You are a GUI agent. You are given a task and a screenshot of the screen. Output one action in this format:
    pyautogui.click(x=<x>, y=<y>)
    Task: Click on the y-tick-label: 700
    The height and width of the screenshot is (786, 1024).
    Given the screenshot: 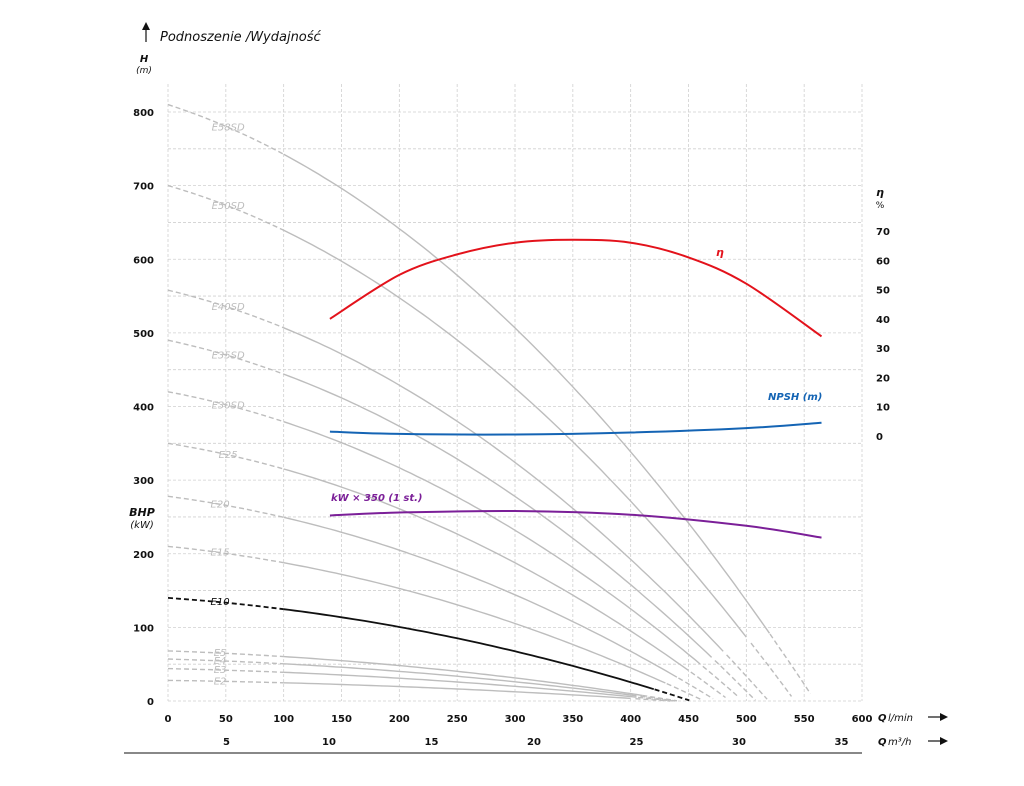 What is the action you would take?
    pyautogui.click(x=143, y=187)
    